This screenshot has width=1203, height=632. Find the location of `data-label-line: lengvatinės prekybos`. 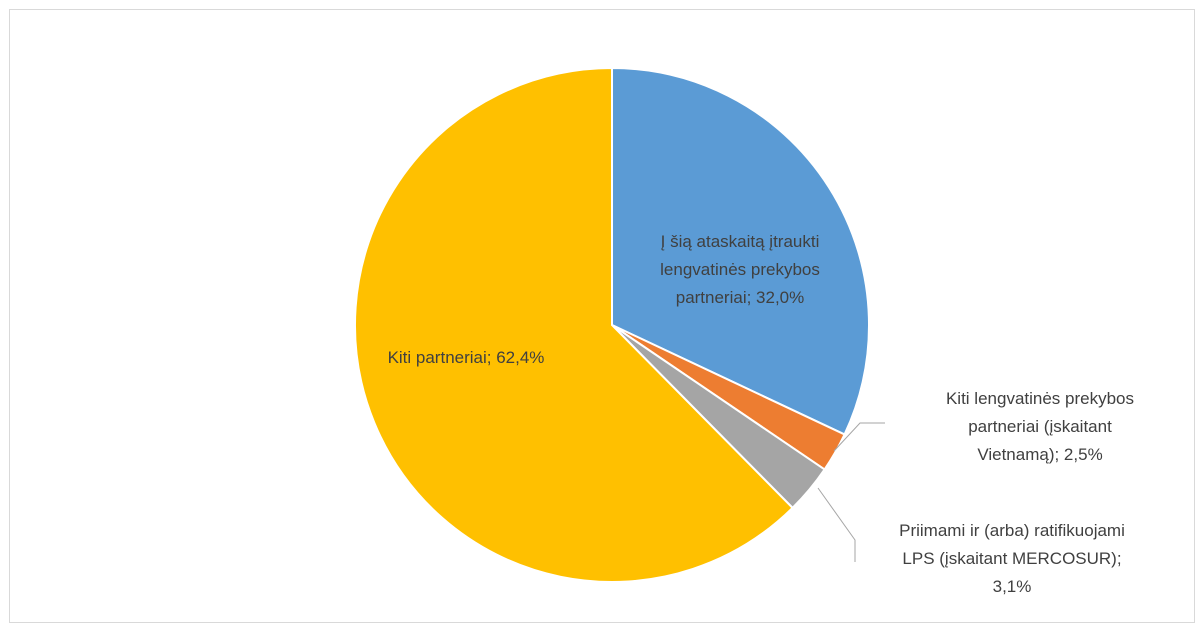

data-label-line: lengvatinės prekybos is located at coordinates (740, 269).